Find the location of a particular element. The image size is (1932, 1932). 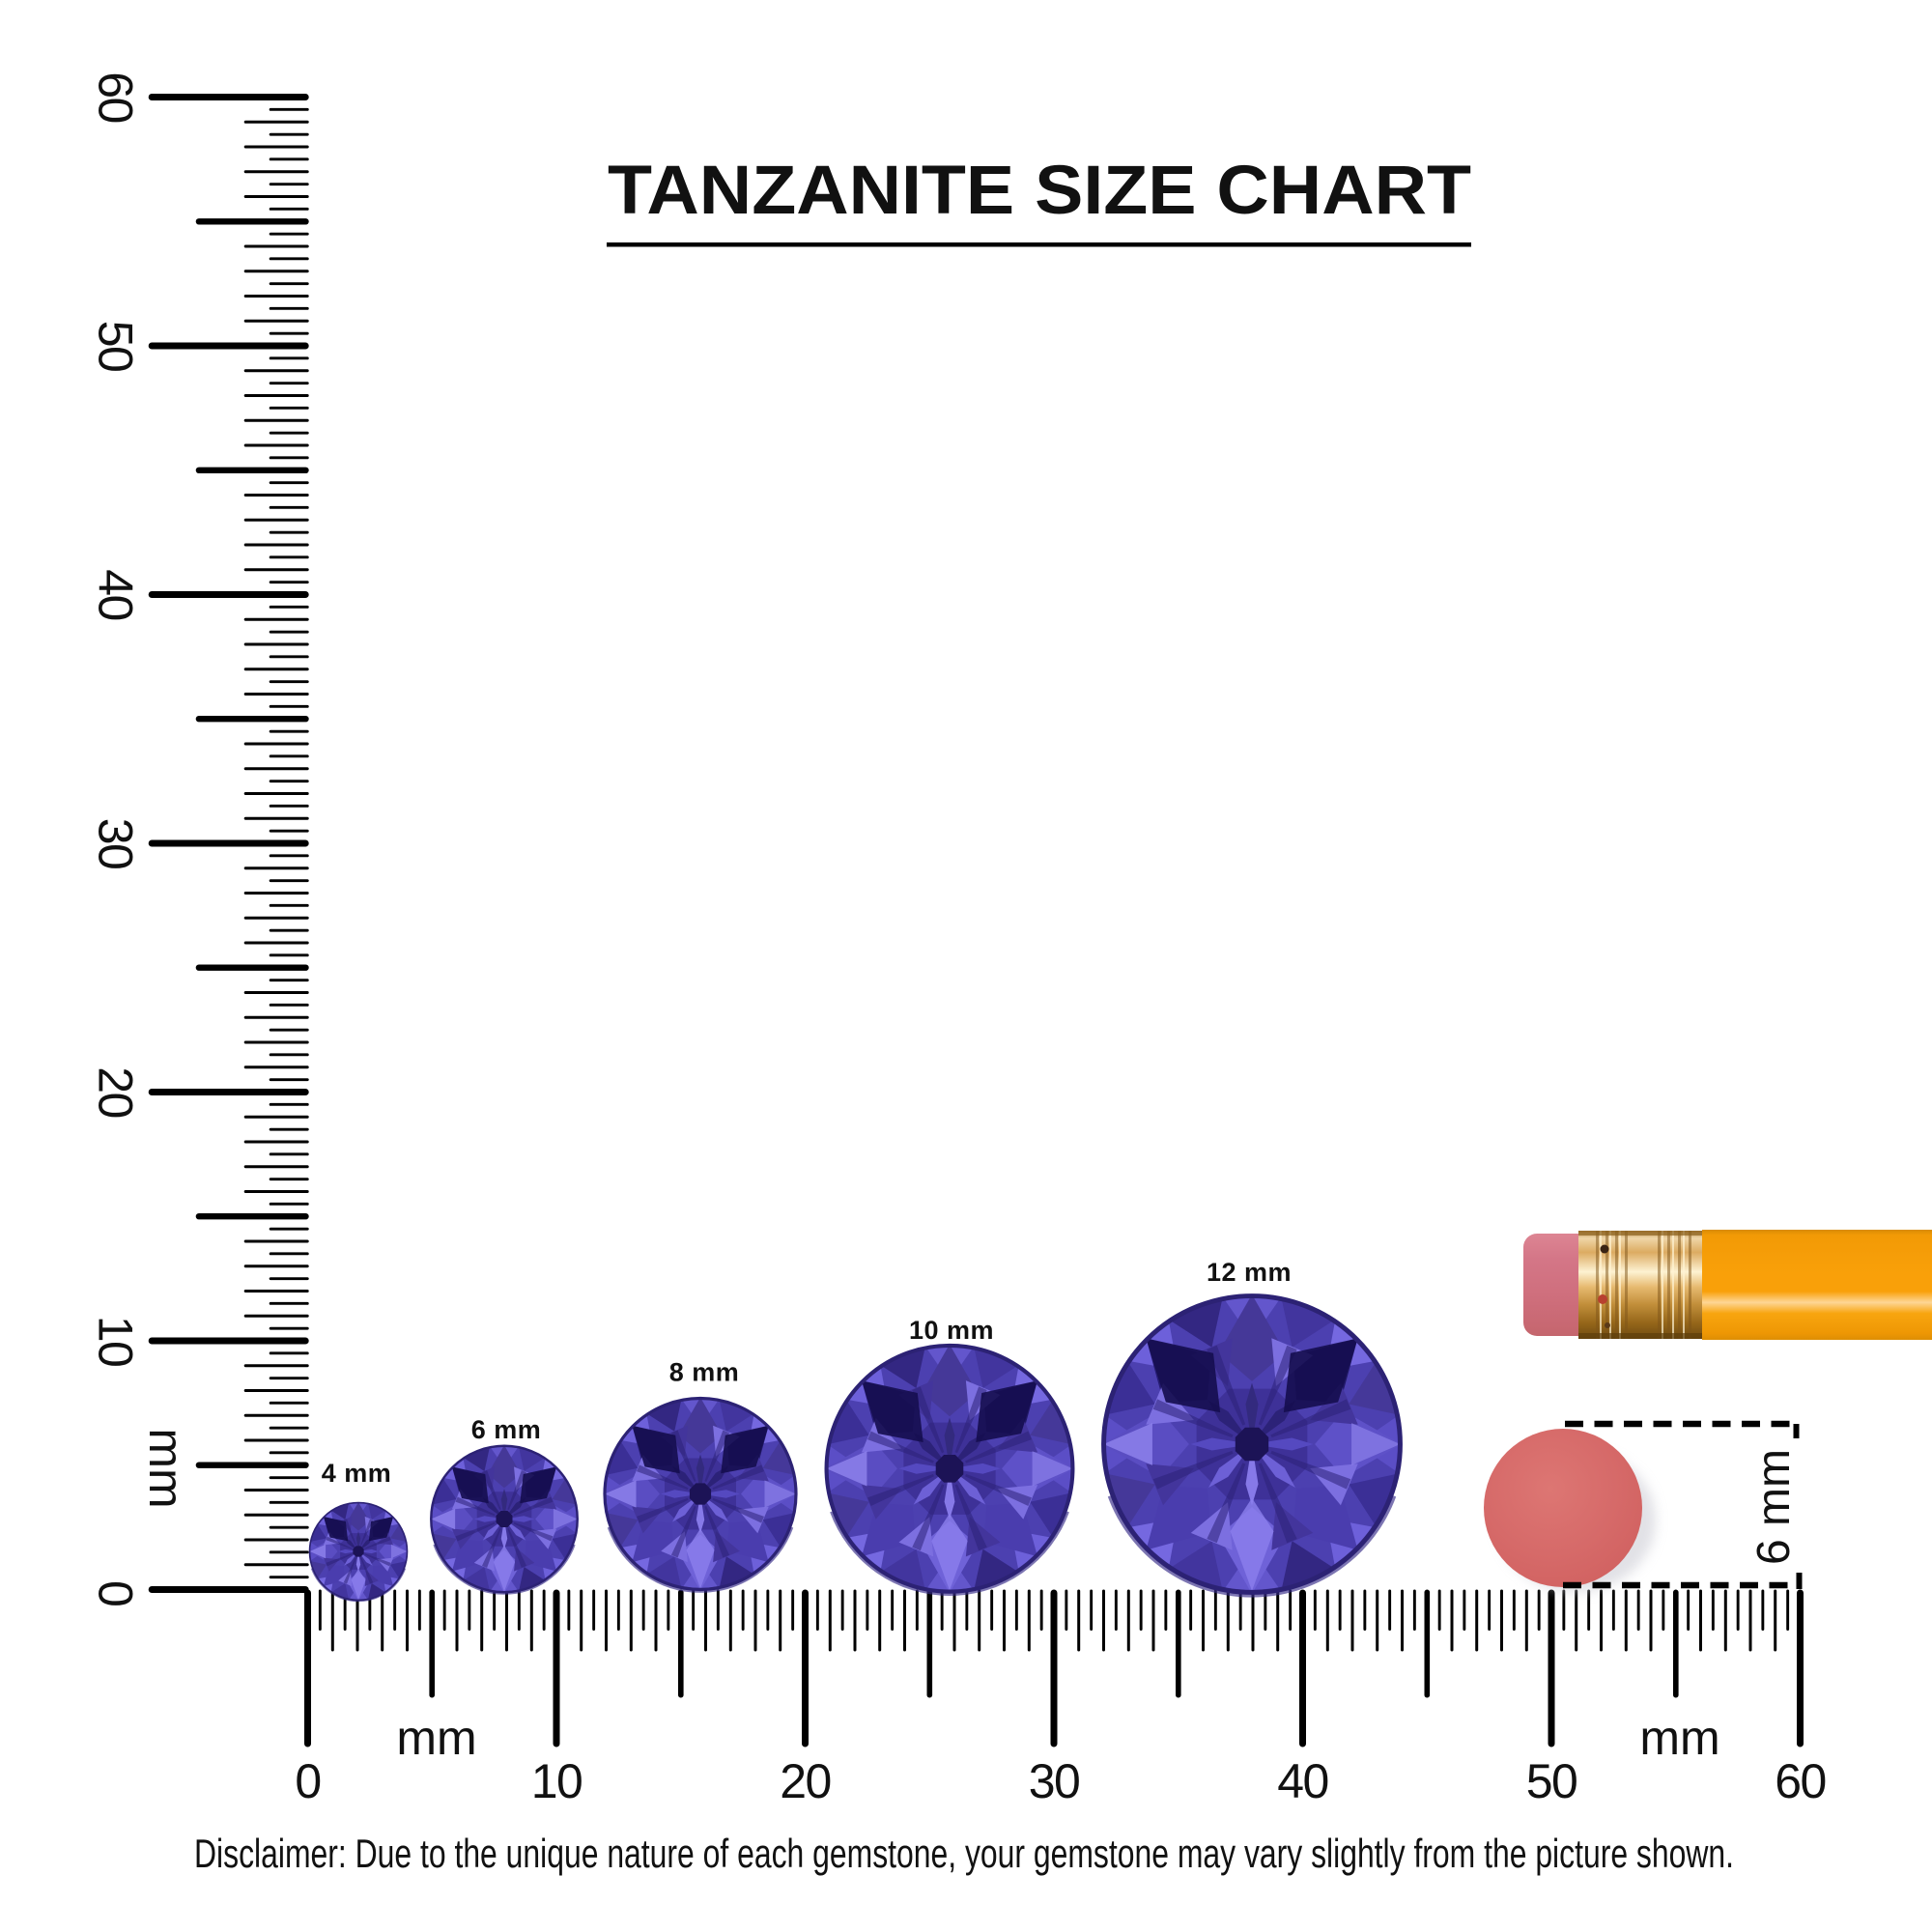

svg-text: 10 mm is located at coordinates (951, 1330).